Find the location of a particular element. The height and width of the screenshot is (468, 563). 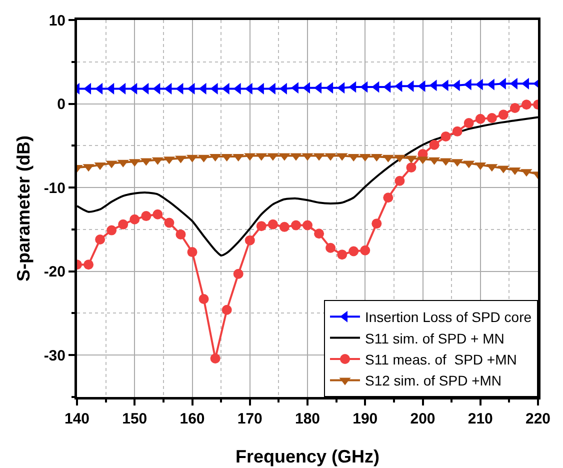

legend-label: S11 sim. of SPD + MN is located at coordinates (434, 338).